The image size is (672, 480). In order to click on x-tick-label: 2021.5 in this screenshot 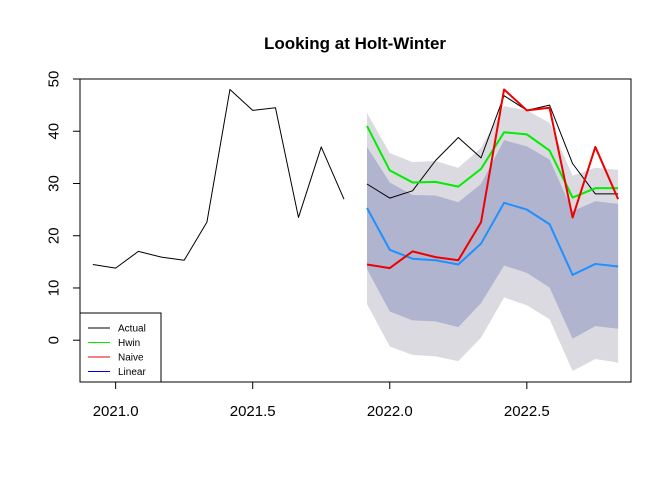, I will do `click(253, 411)`.